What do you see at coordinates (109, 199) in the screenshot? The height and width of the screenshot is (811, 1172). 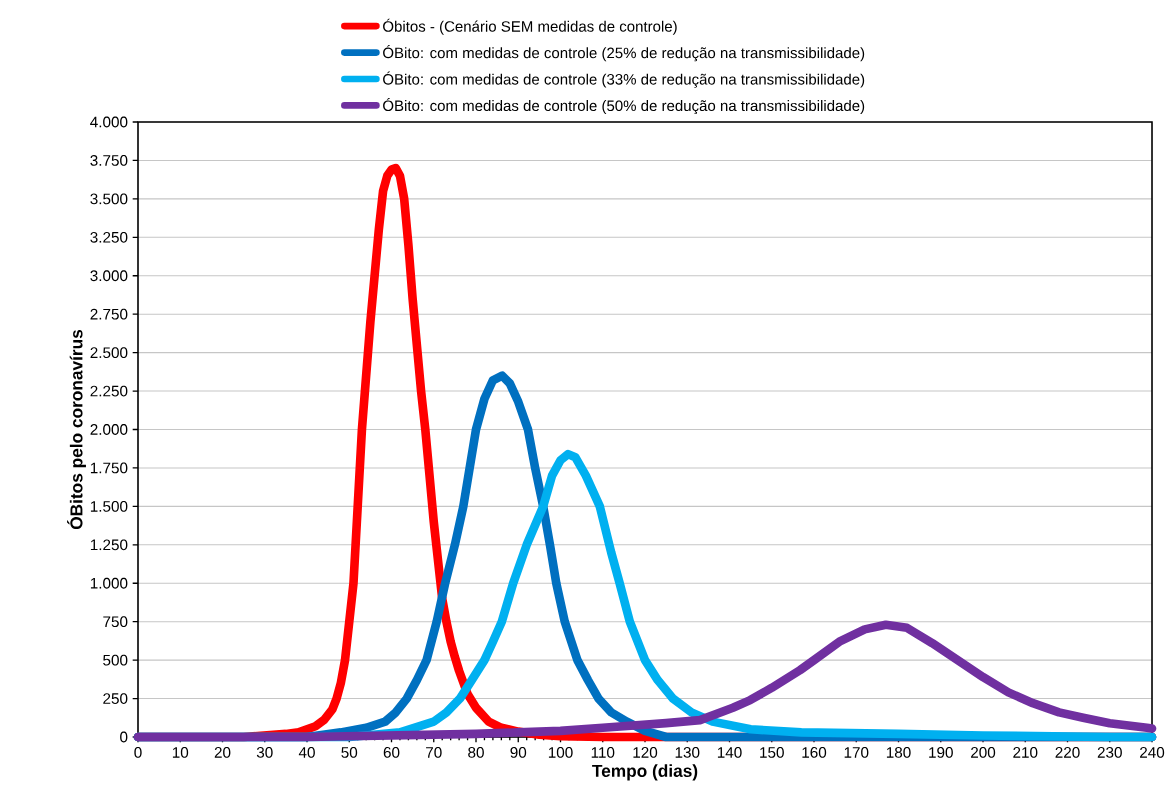 I see `y-tick-label: 3.500` at bounding box center [109, 199].